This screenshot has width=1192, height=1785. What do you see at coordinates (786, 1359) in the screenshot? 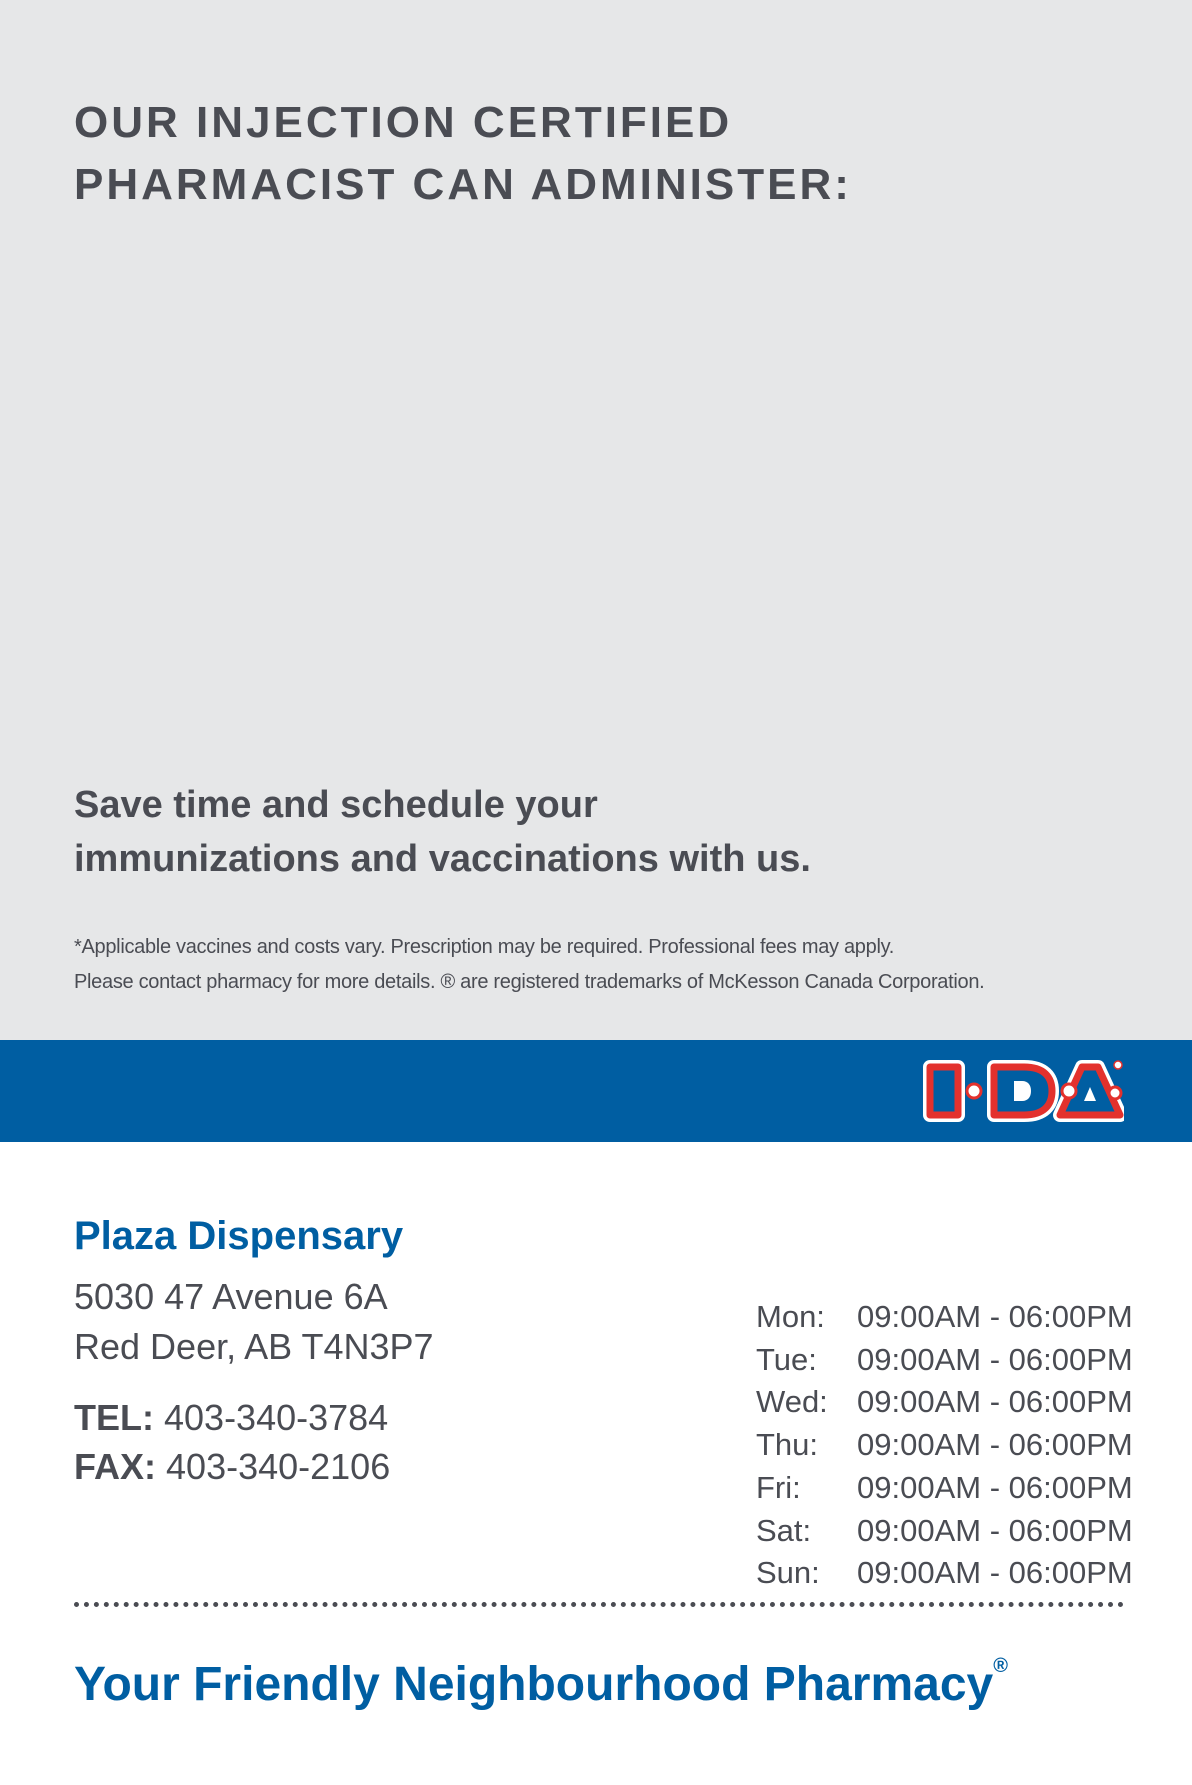
I see `hours-day: Tue:` at bounding box center [786, 1359].